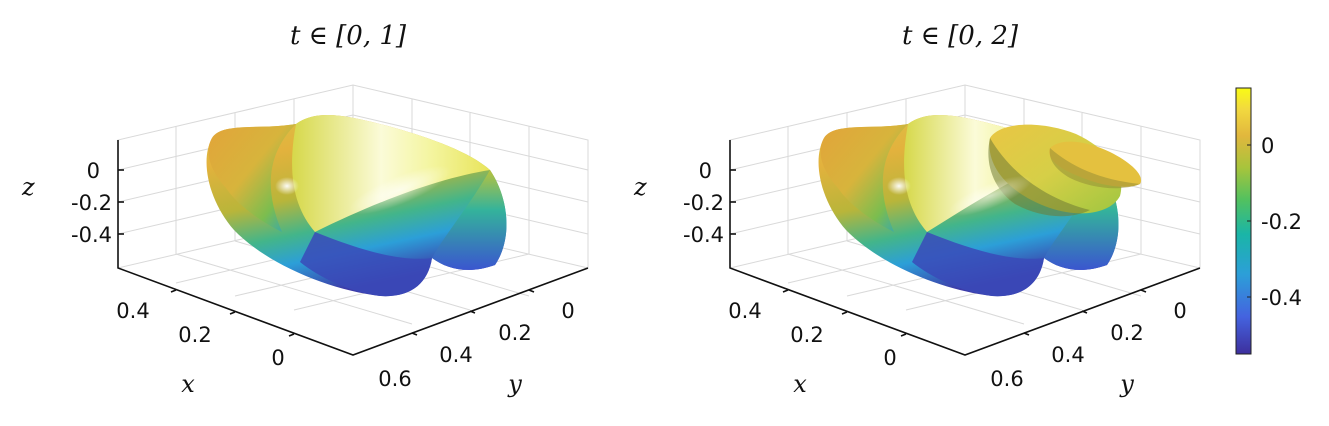 Image resolution: width=1329 pixels, height=426 pixels. I want to click on subplot-2-x-ticks: 0.4 0.2 0, so click(812, 334).